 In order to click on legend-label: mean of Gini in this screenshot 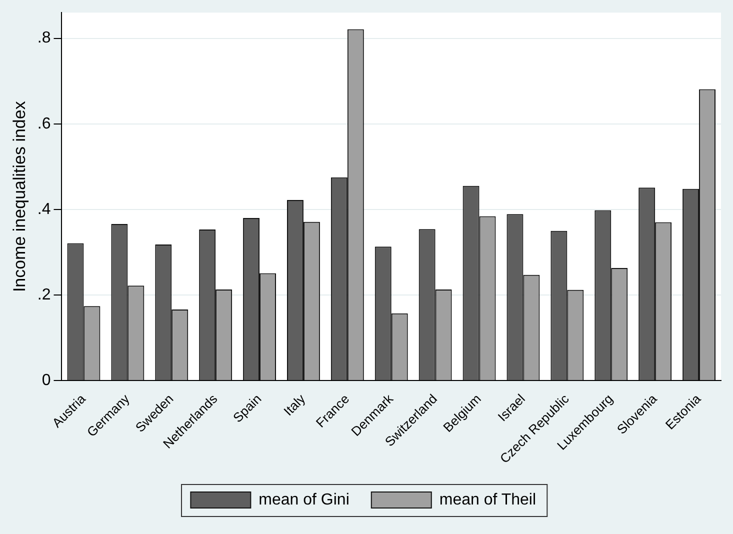, I will do `click(304, 499)`.